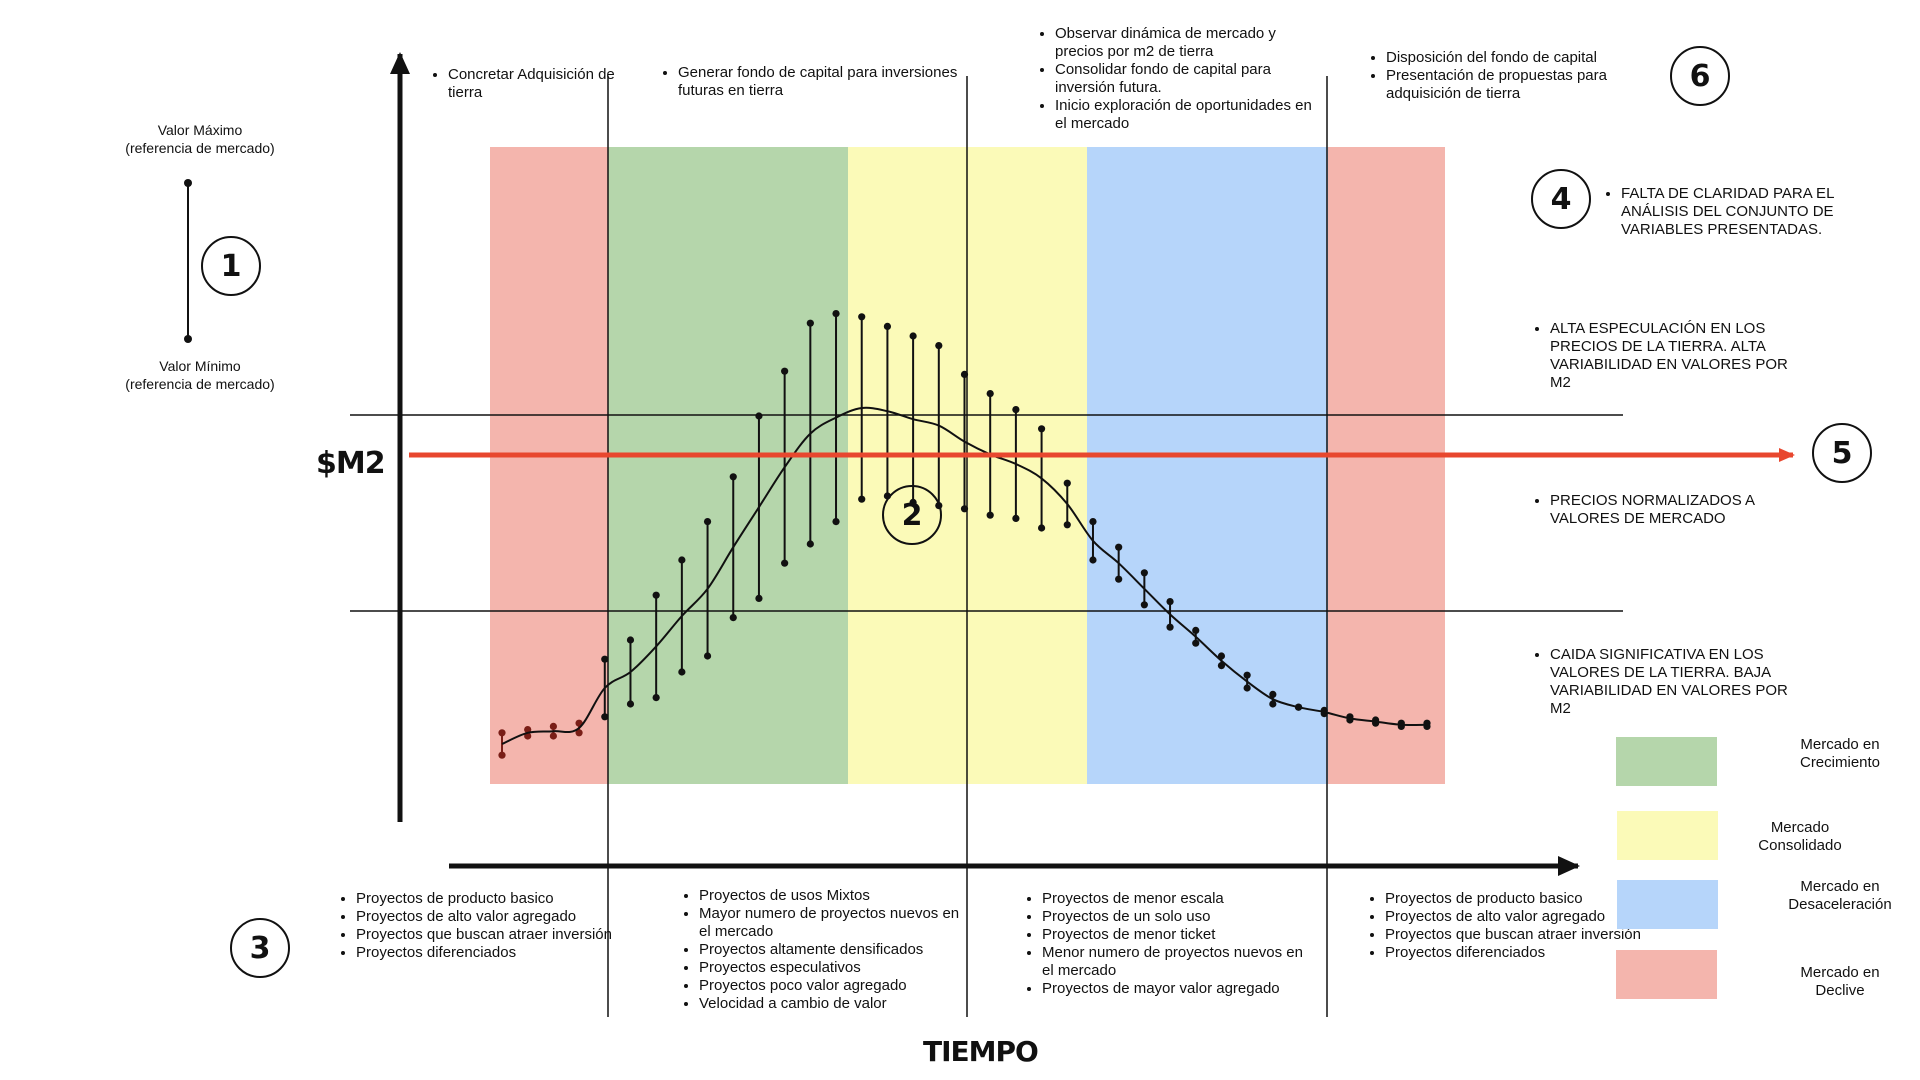  What do you see at coordinates (351, 463) in the screenshot?
I see `y-axis-label: $M2` at bounding box center [351, 463].